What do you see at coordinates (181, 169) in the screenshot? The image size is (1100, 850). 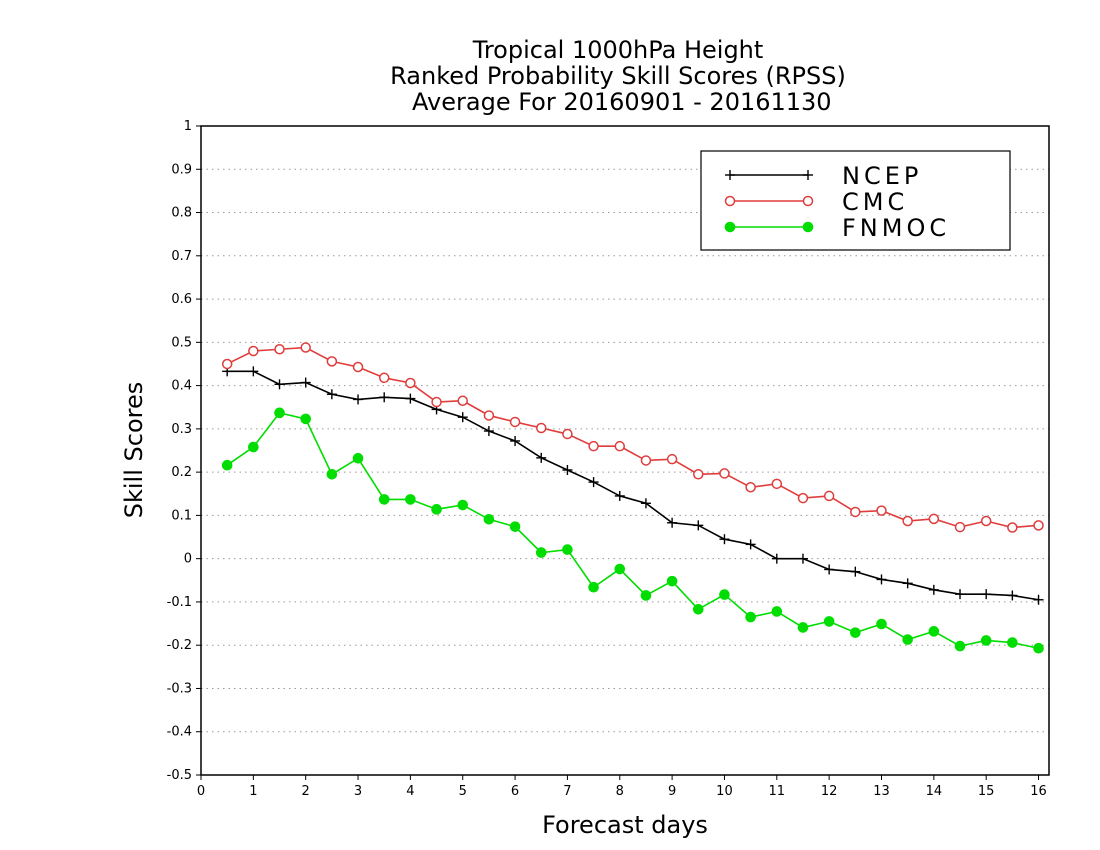 I see `y-tick-label: 0.9` at bounding box center [181, 169].